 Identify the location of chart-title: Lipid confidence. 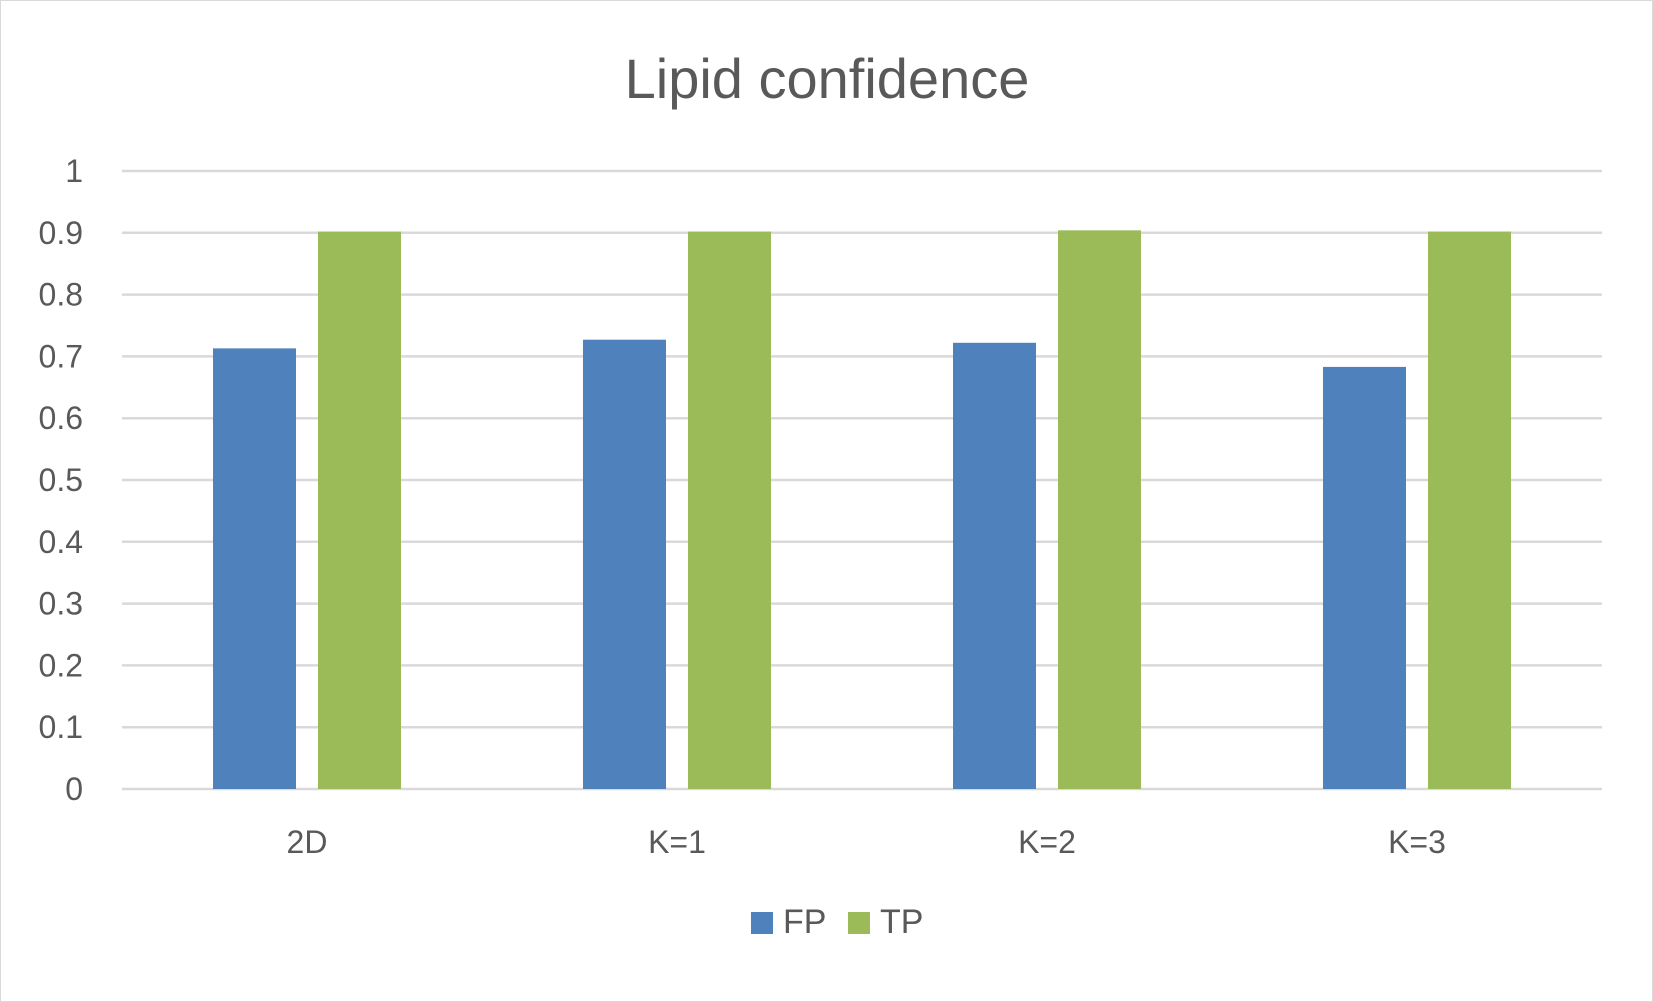
(827, 78).